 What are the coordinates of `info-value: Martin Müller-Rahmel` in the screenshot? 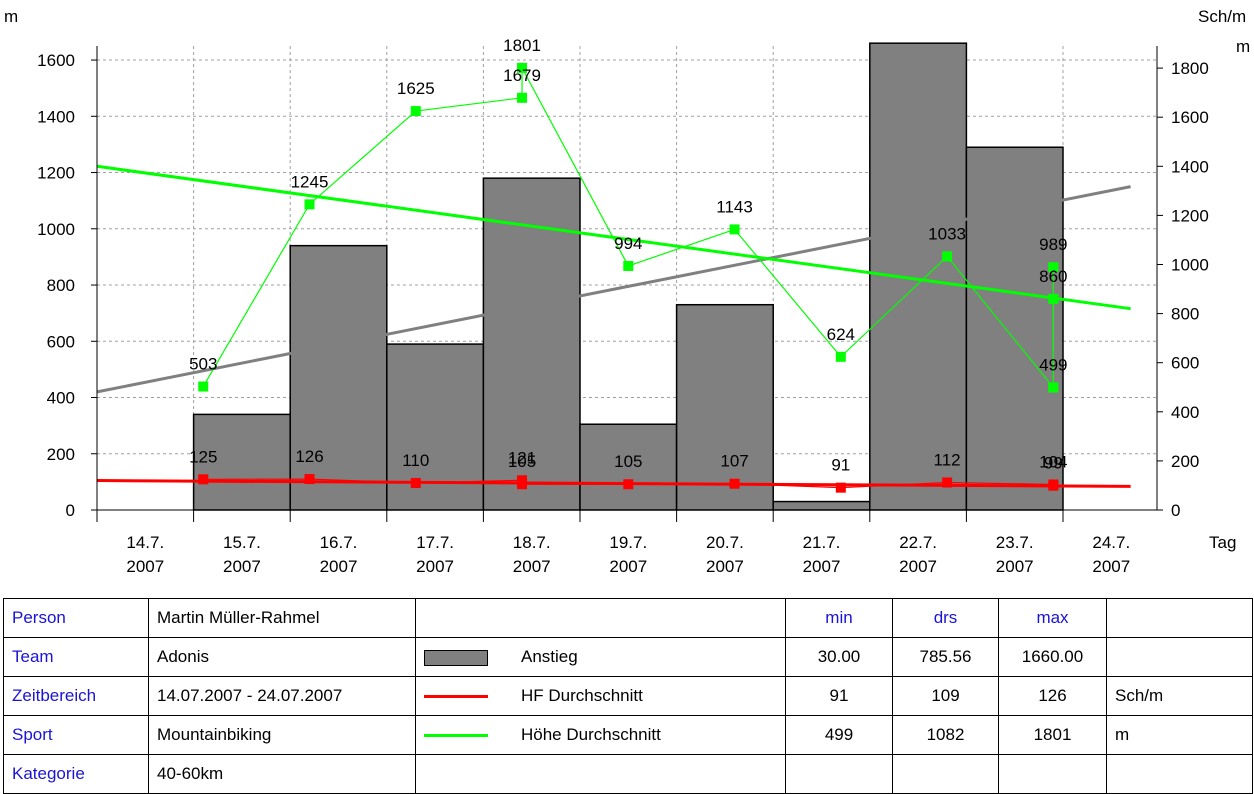 It's located at (282, 618).